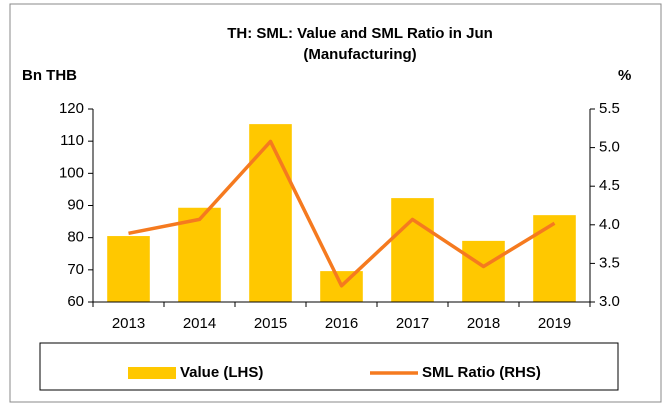 The width and height of the screenshot is (669, 403). Describe the element at coordinates (609, 108) in the screenshot. I see `y2-tick-label: 5.5` at that location.